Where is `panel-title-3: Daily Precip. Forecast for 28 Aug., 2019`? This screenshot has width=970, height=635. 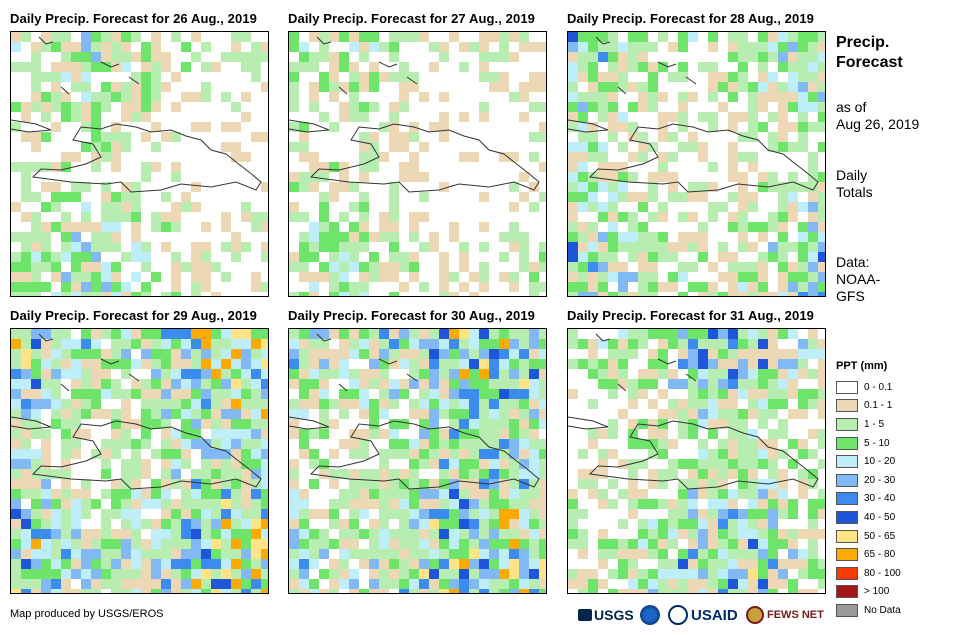 panel-title-3: Daily Precip. Forecast for 28 Aug., 2019 is located at coordinates (691, 18).